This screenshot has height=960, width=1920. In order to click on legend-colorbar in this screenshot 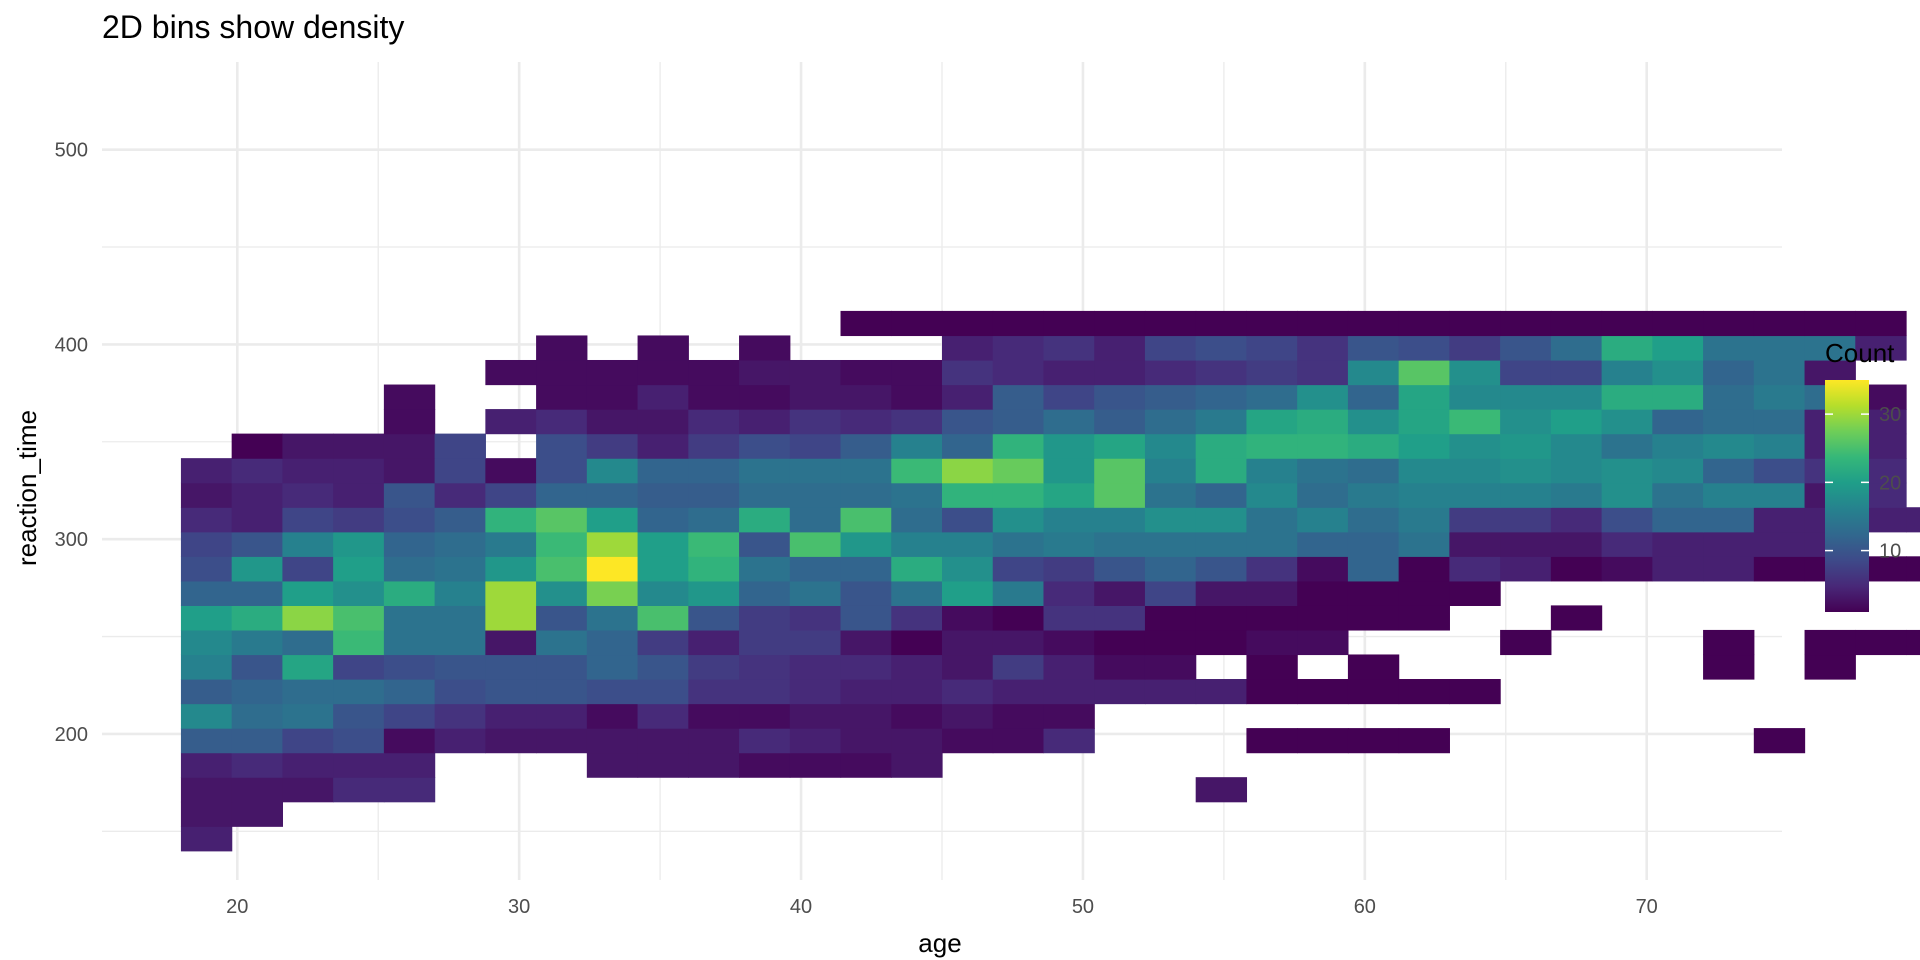, I will do `click(1847, 496)`.